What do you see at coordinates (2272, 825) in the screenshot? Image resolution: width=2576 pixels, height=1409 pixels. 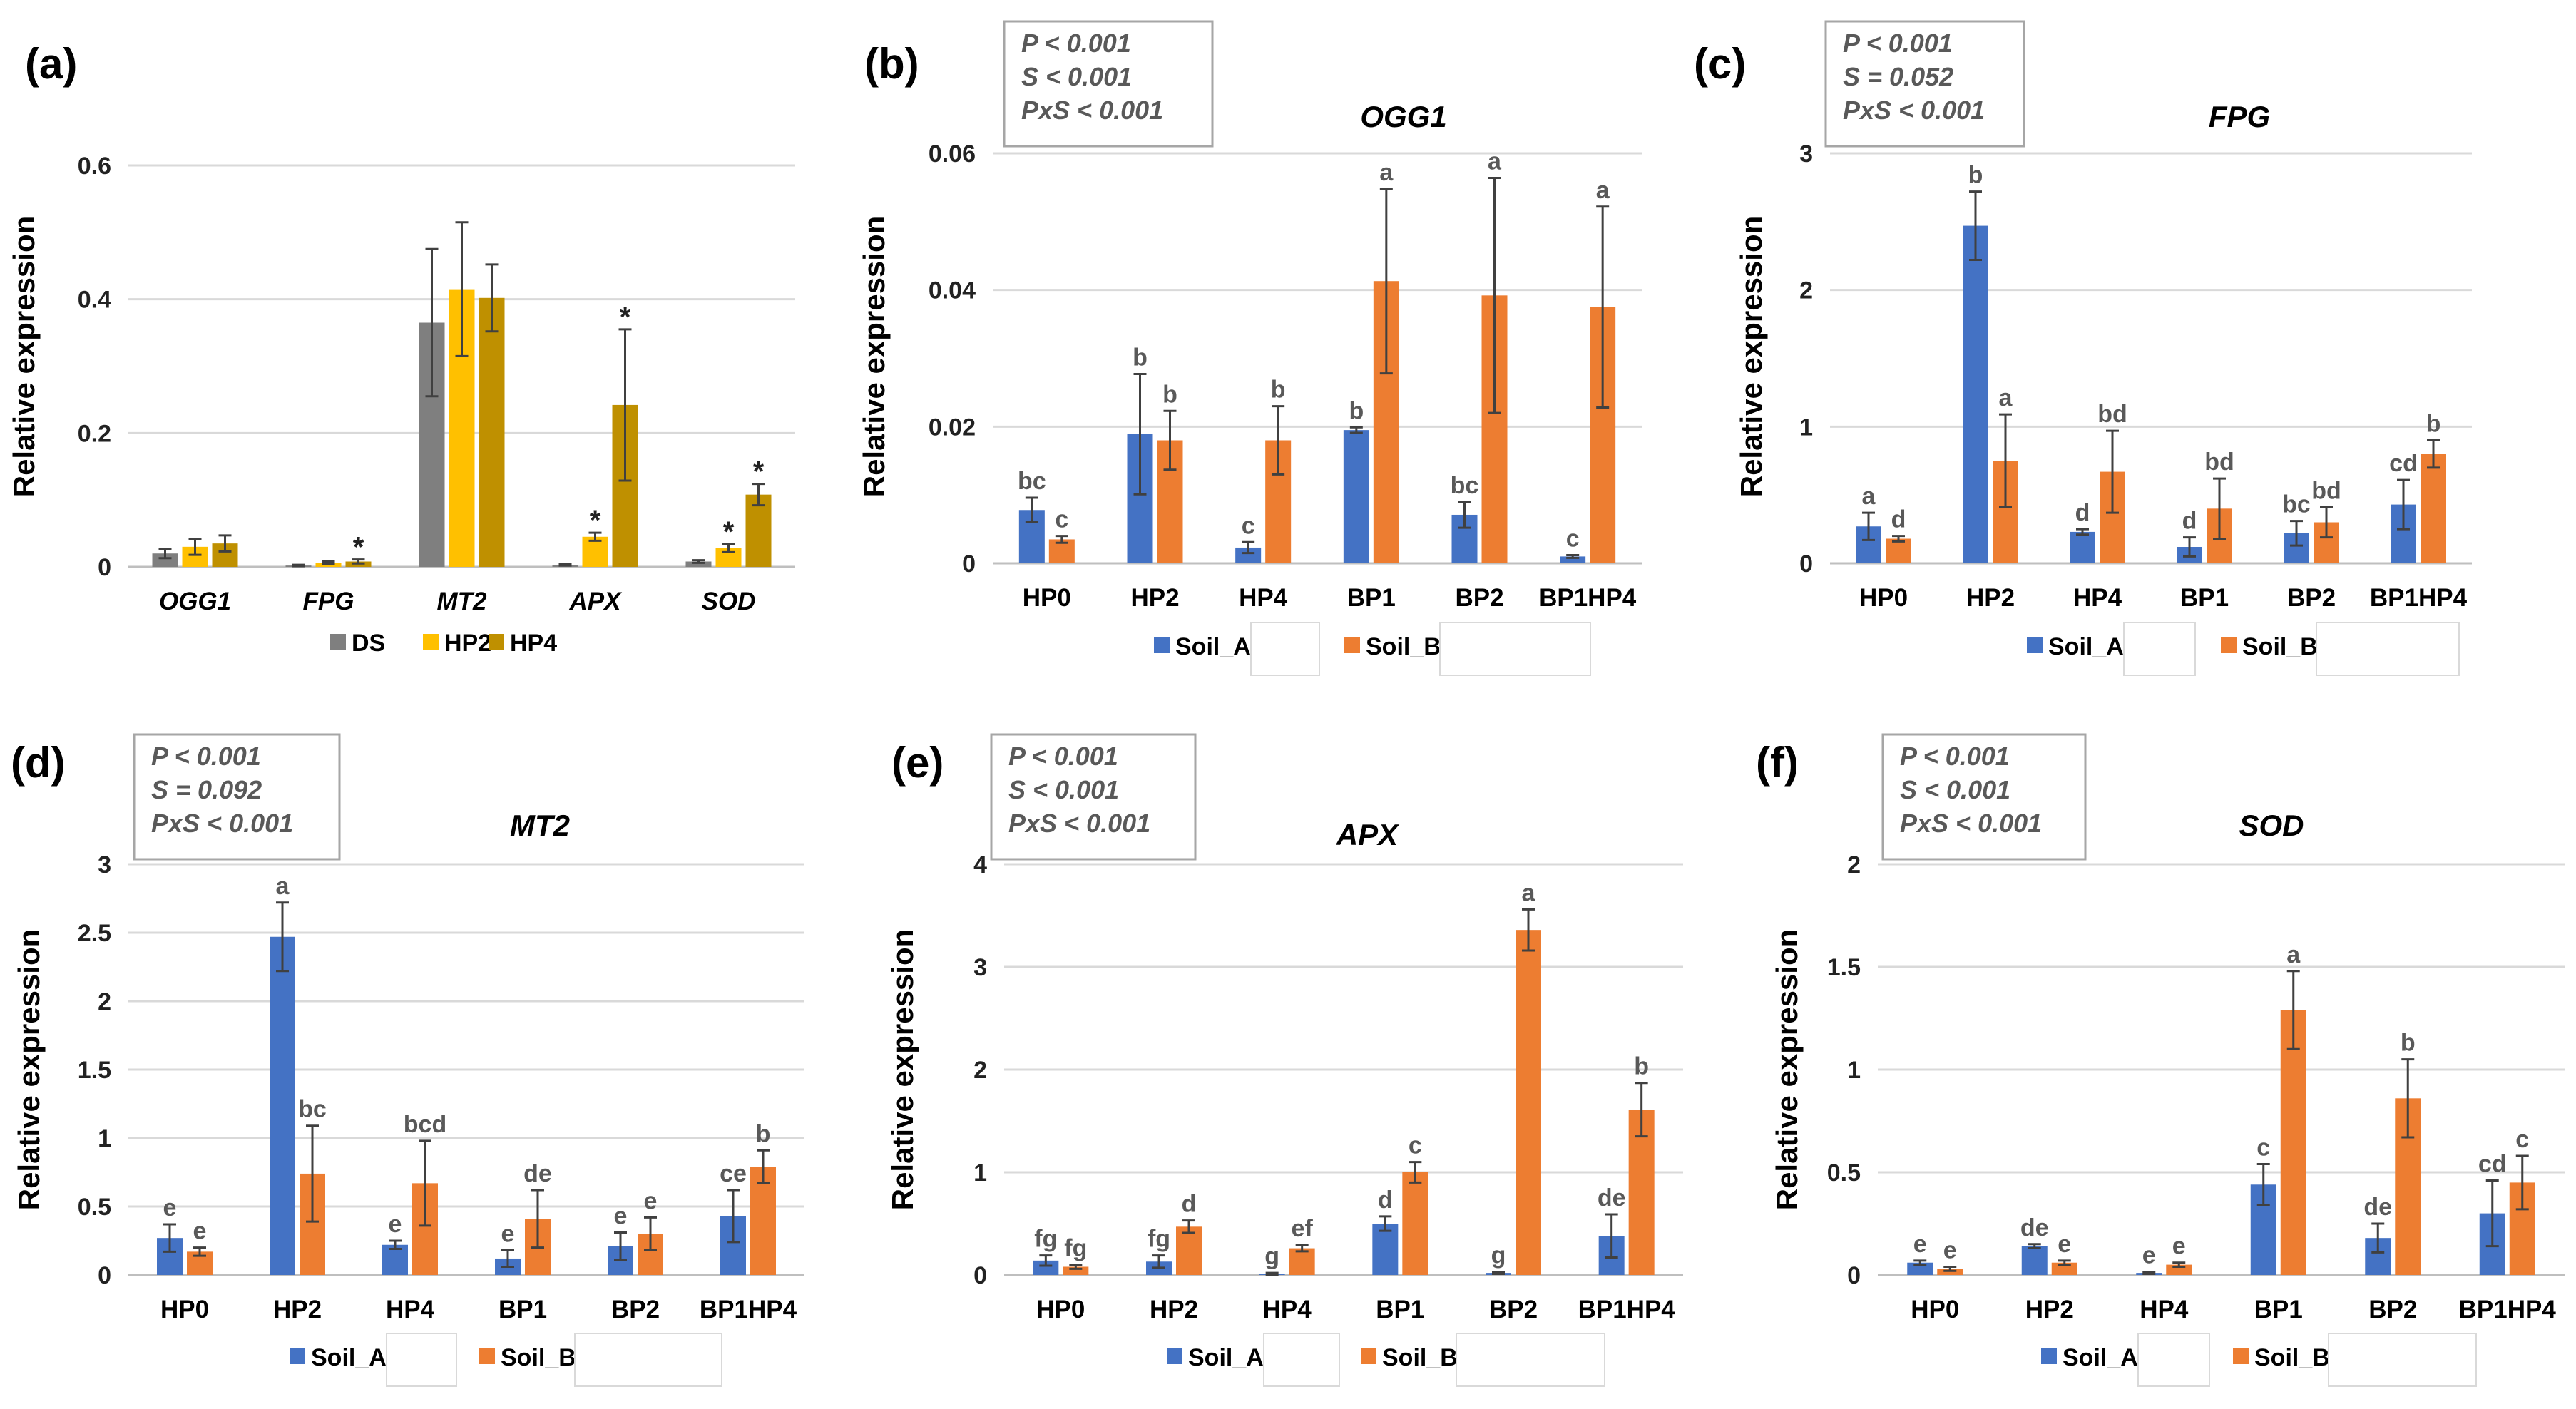 I see `chart-title: SOD` at bounding box center [2272, 825].